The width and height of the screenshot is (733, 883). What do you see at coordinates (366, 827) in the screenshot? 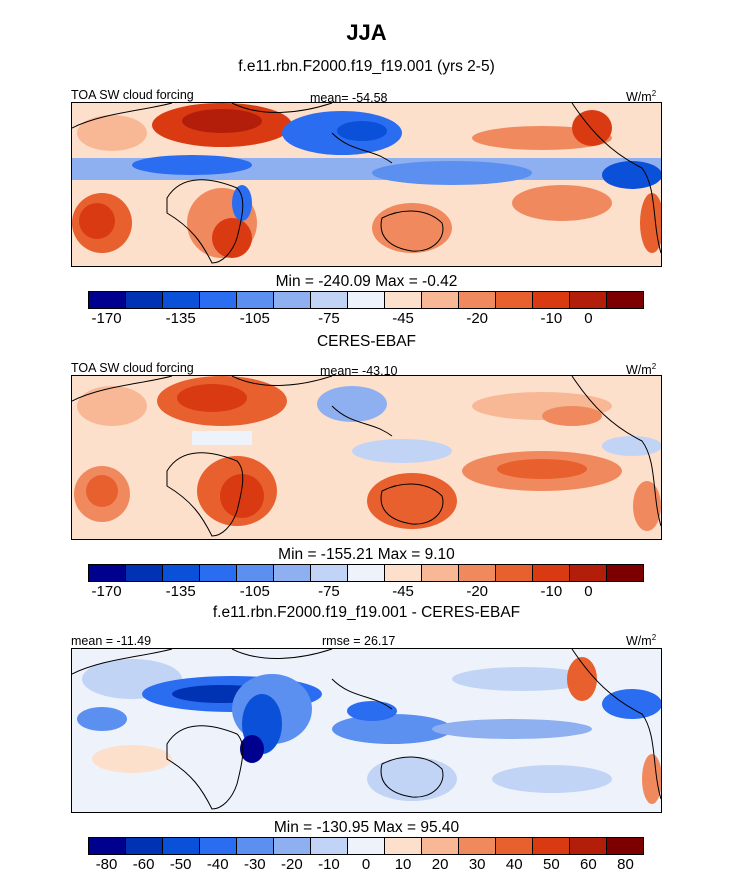
I see `panel-3-minmax: Min = -130.95 Max = 95.40` at bounding box center [366, 827].